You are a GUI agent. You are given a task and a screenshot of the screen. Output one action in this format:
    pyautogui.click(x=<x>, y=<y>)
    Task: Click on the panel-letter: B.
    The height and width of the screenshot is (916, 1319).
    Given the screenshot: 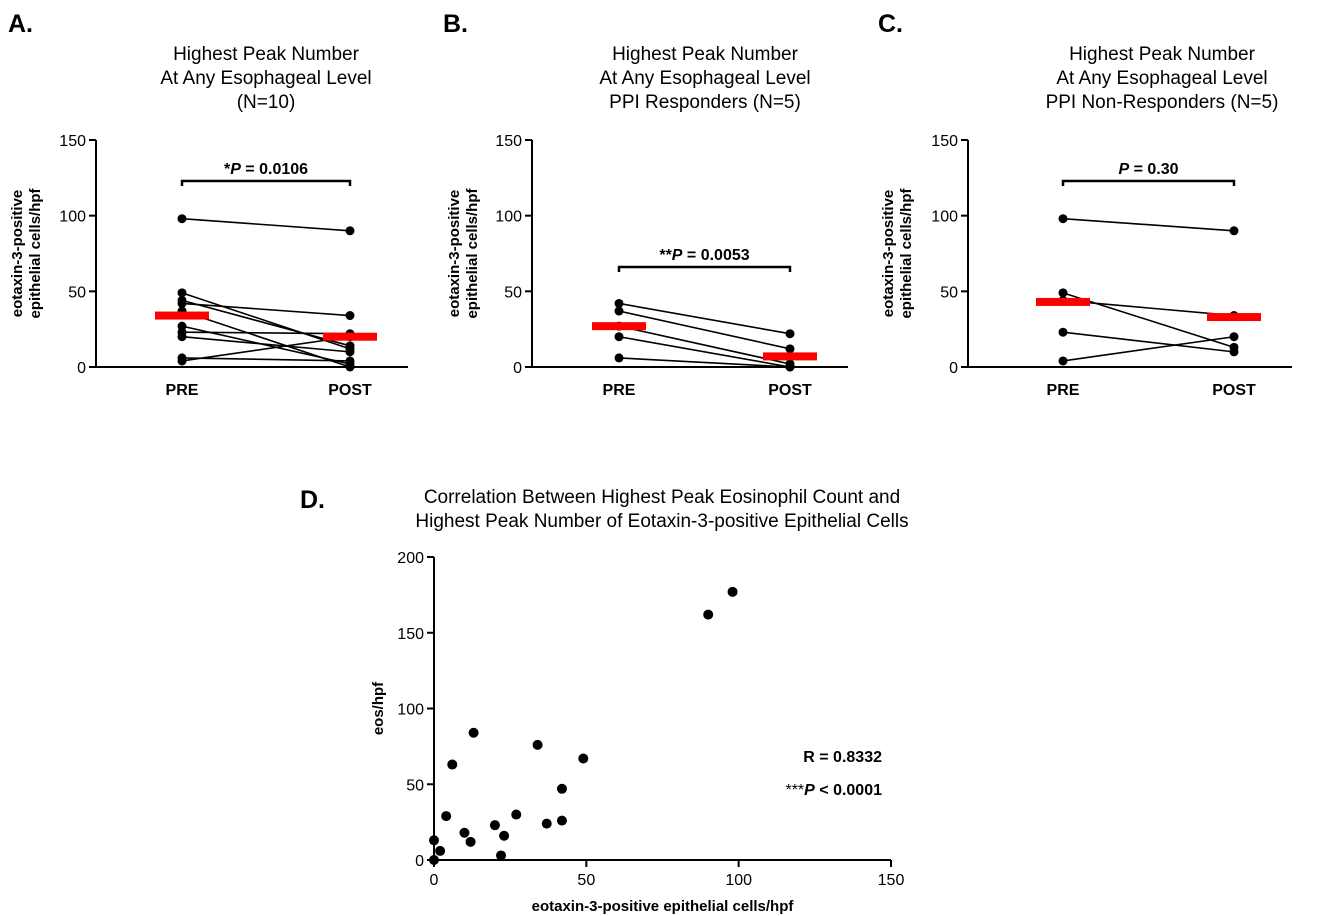 What is the action you would take?
    pyautogui.click(x=455, y=24)
    